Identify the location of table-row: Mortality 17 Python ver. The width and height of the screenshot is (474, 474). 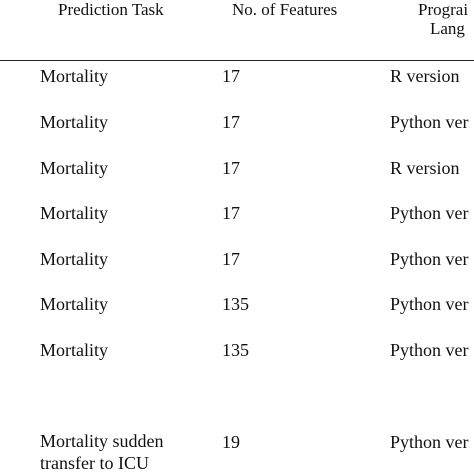
(237, 222).